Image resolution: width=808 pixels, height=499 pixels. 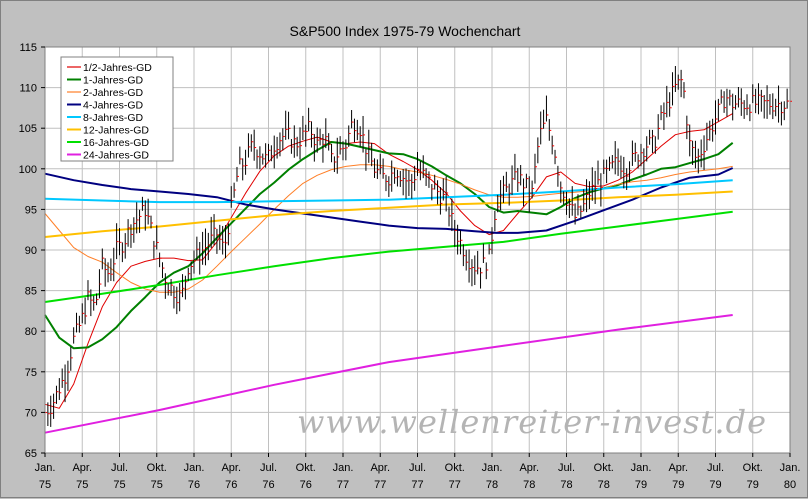 I want to click on y-tick-label: 70, so click(x=31, y=413).